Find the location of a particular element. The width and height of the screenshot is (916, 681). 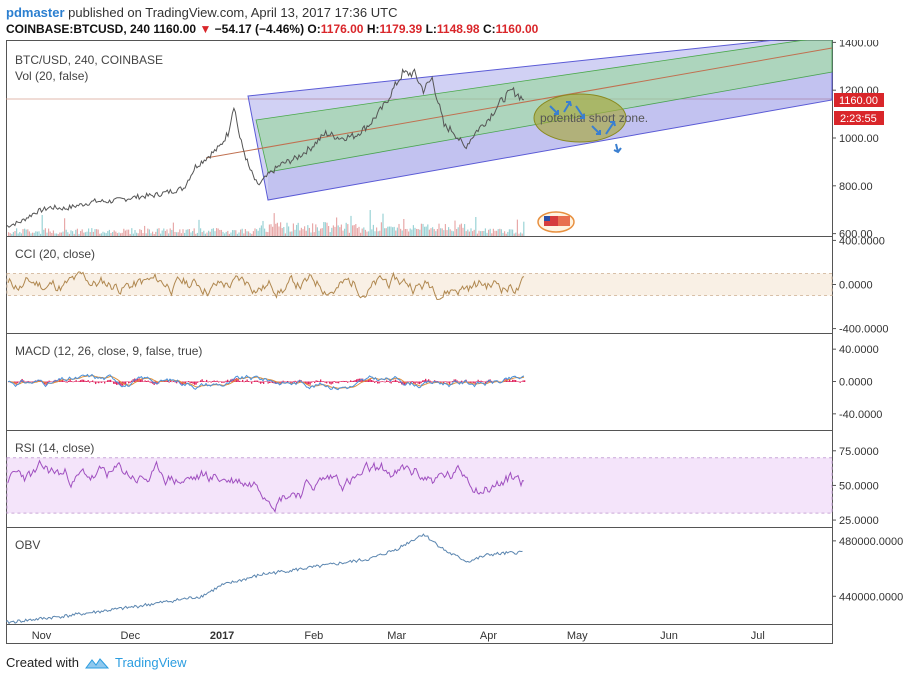

cci-series is located at coordinates (266, 286).